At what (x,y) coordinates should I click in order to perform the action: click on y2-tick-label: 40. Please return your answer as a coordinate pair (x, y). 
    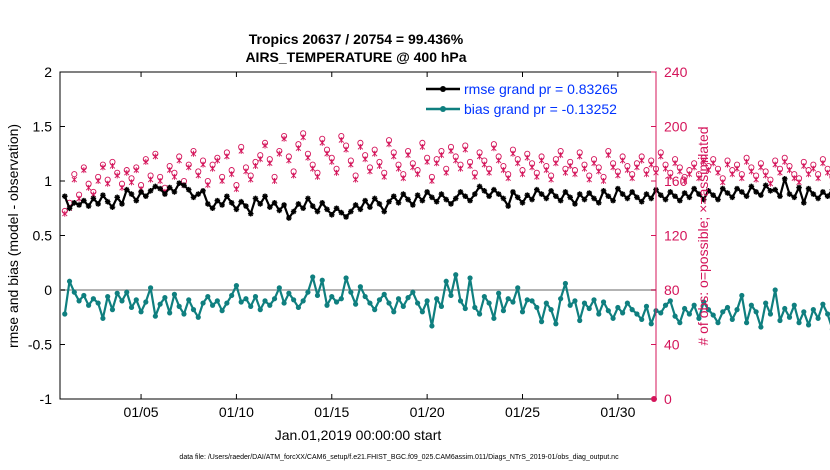
    Looking at the image, I should click on (672, 345).